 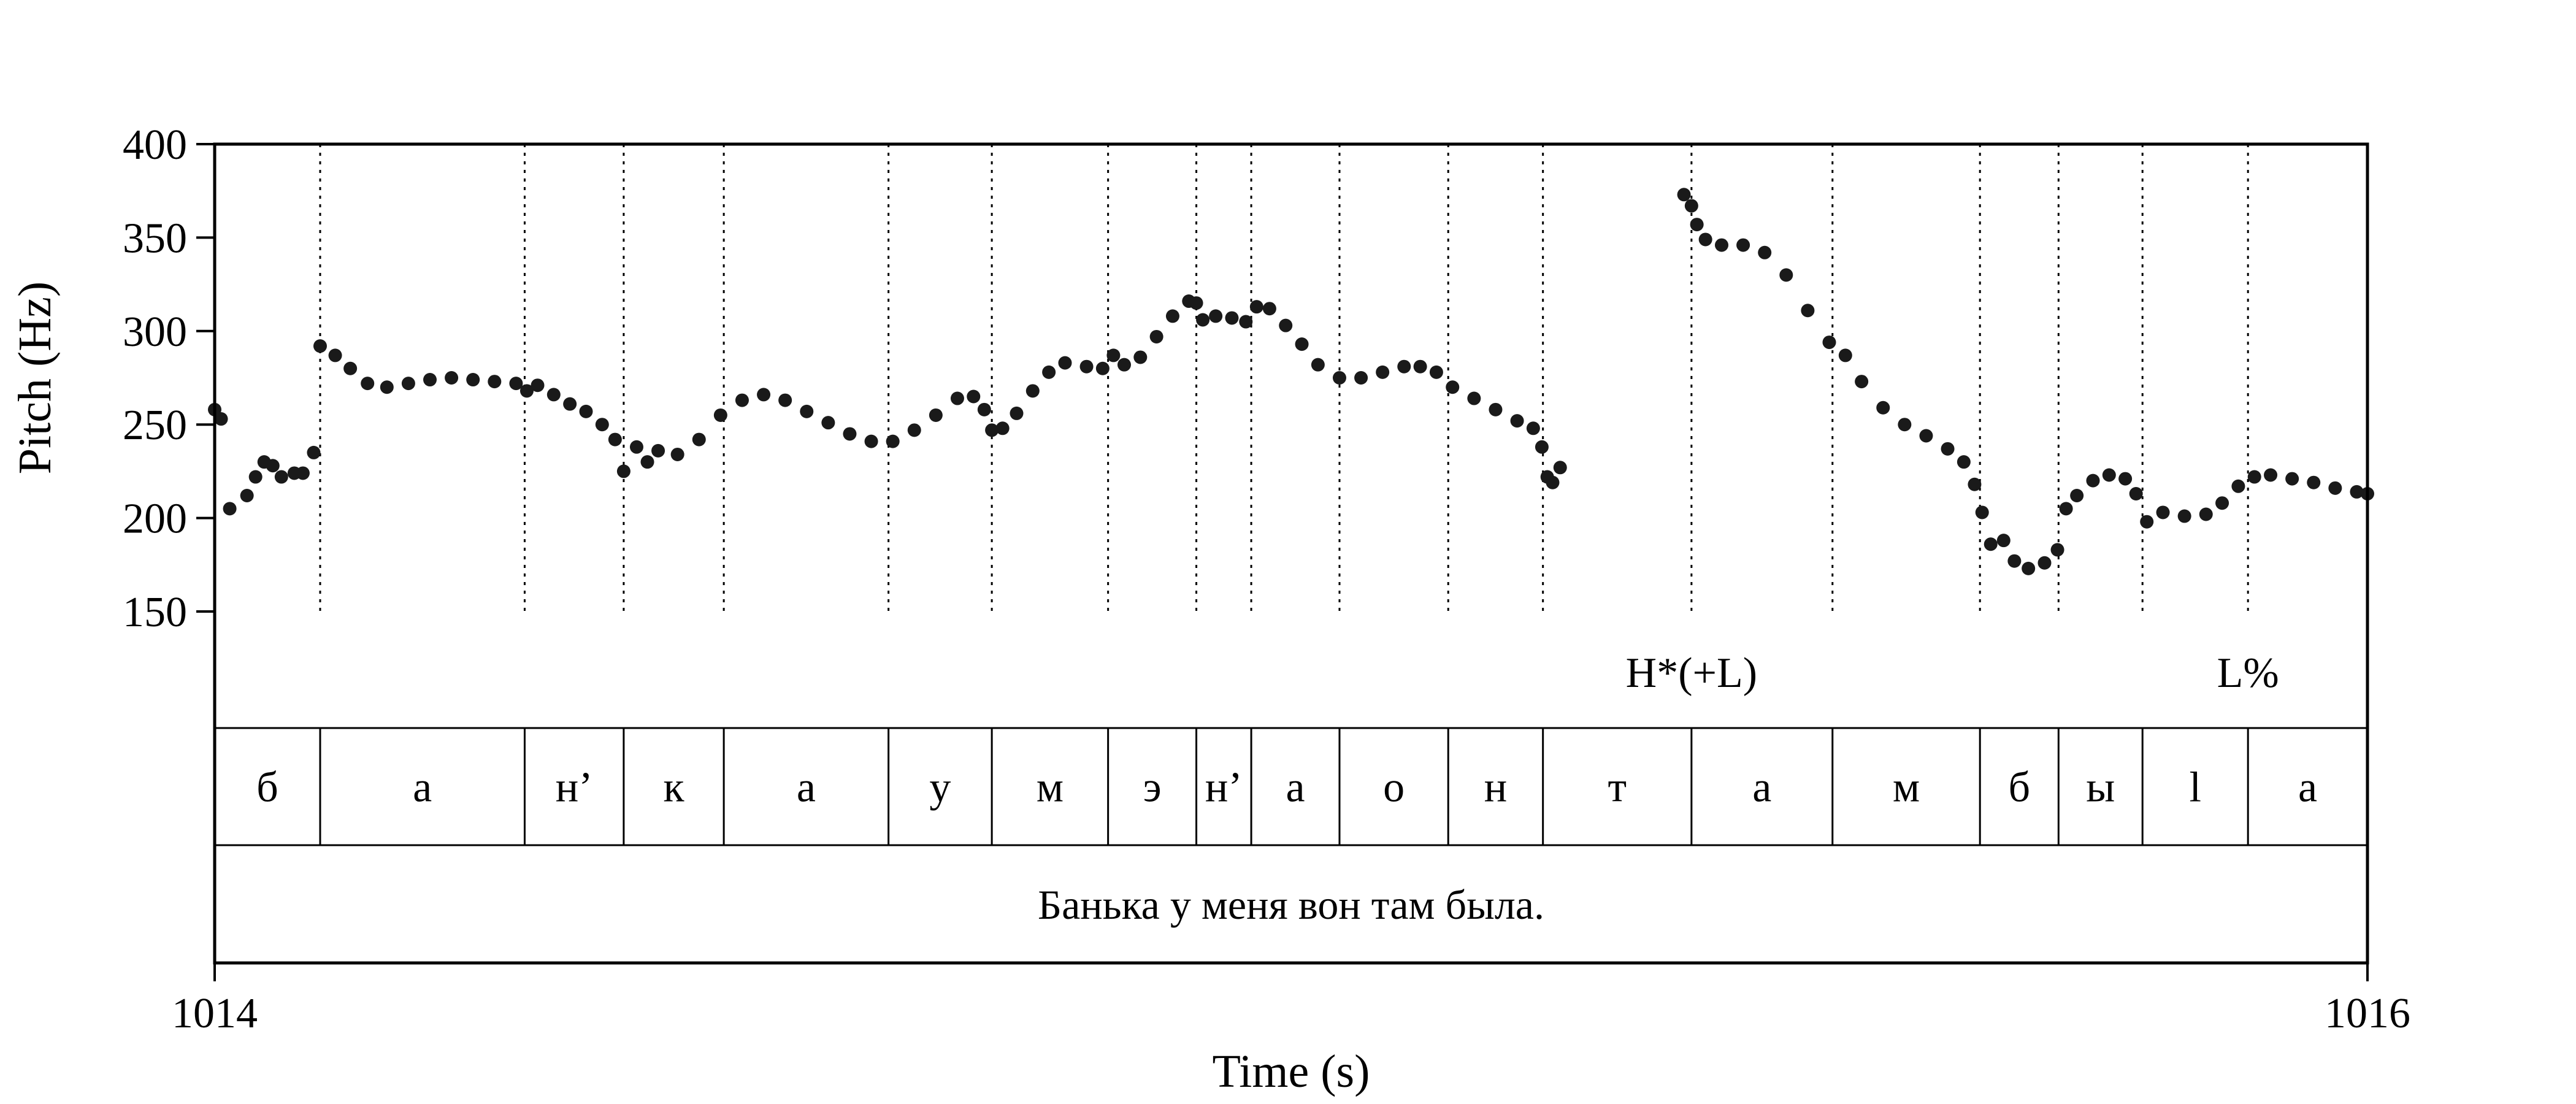 What do you see at coordinates (2195, 787) in the screenshot?
I see `segment-label: l` at bounding box center [2195, 787].